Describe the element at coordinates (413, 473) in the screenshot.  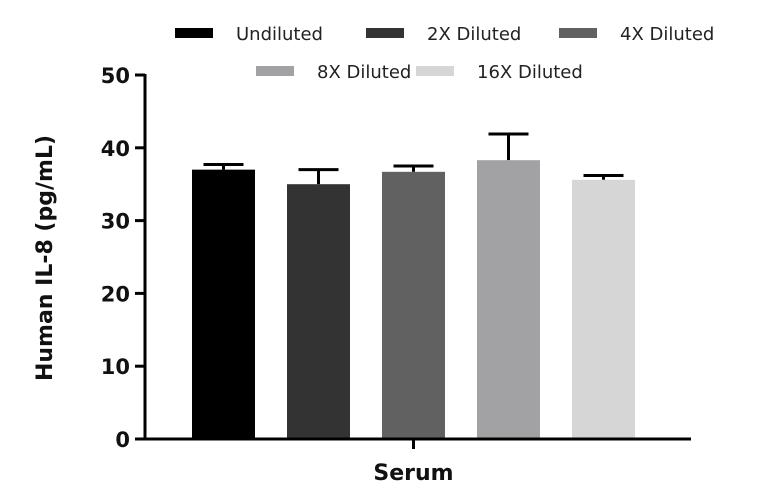
I see `x-category-label: Serum` at that location.